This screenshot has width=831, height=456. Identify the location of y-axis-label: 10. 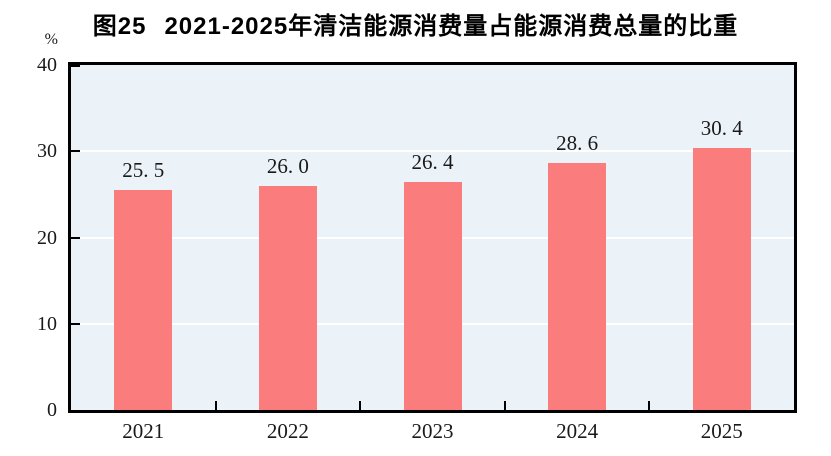
(47, 323).